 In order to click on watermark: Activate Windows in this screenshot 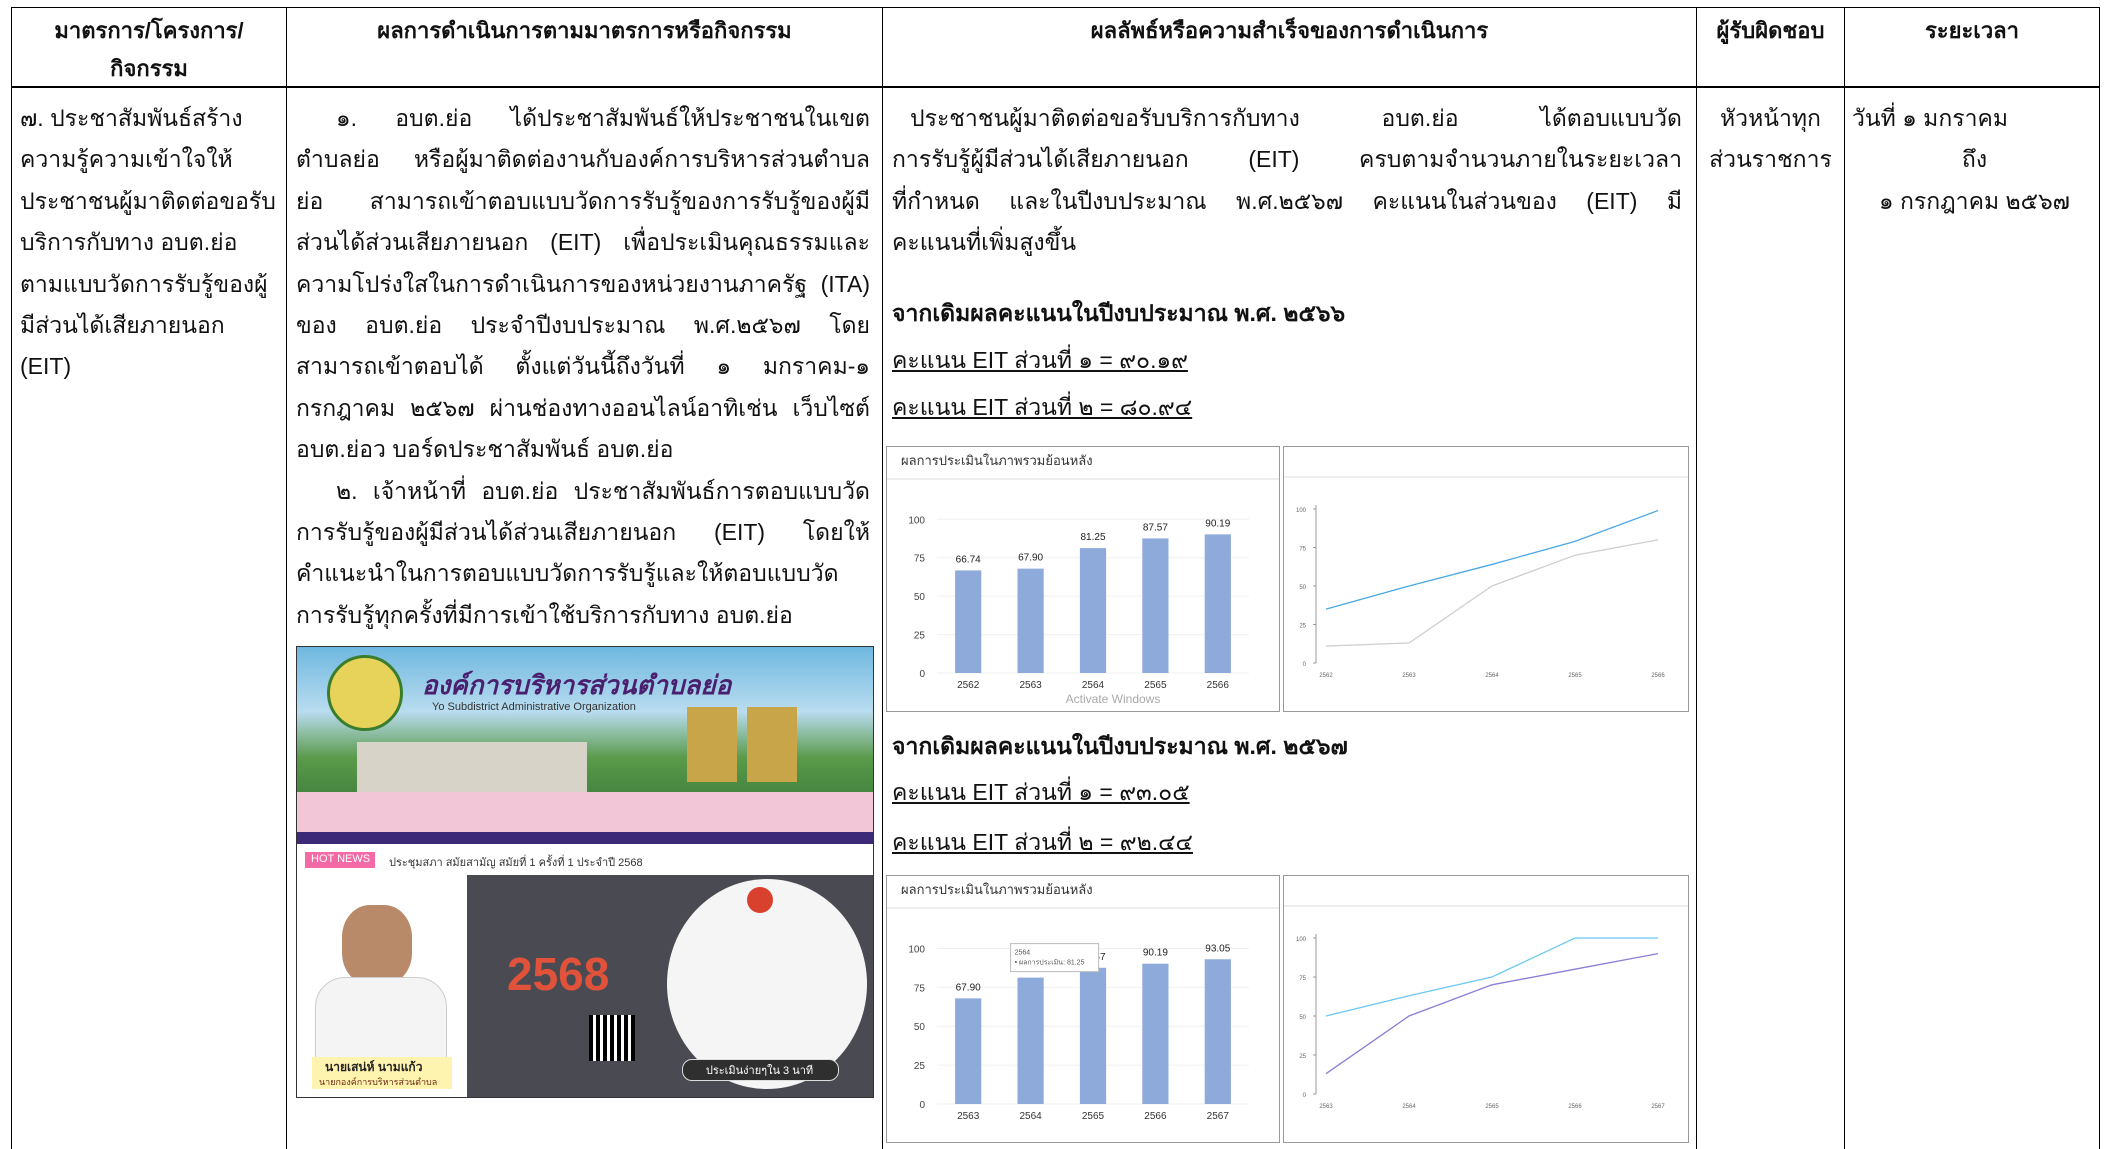, I will do `click(1113, 699)`.